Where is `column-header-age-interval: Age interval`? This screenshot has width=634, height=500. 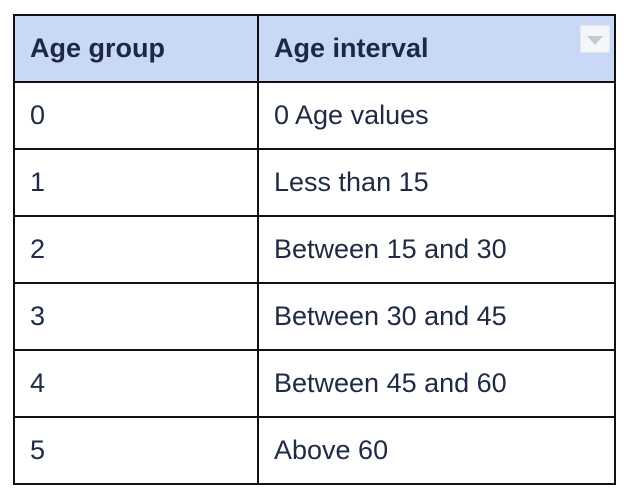 column-header-age-interval: Age interval is located at coordinates (436, 48).